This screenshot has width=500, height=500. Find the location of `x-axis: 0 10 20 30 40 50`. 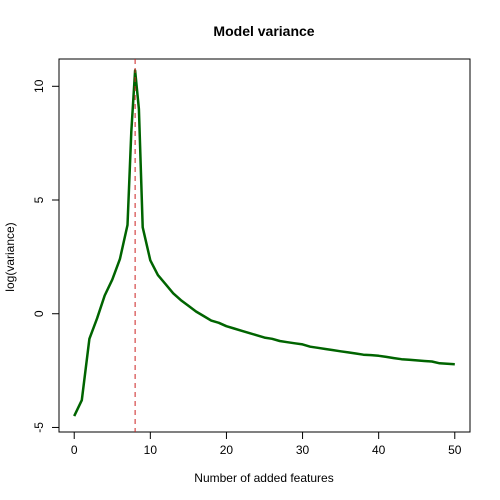

x-axis: 0 10 20 30 40 50 is located at coordinates (266, 444).